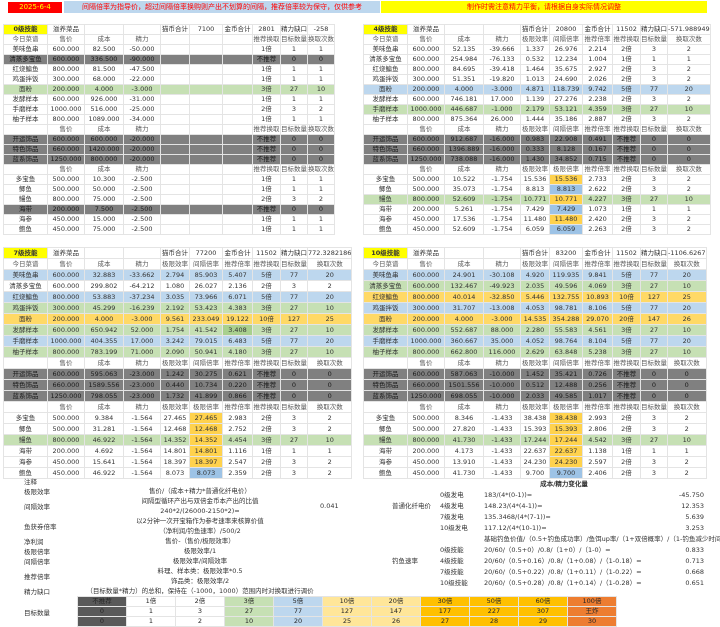 The image size is (720, 627). I want to click on multiplier-header-cell: 1倍, so click(151, 601).